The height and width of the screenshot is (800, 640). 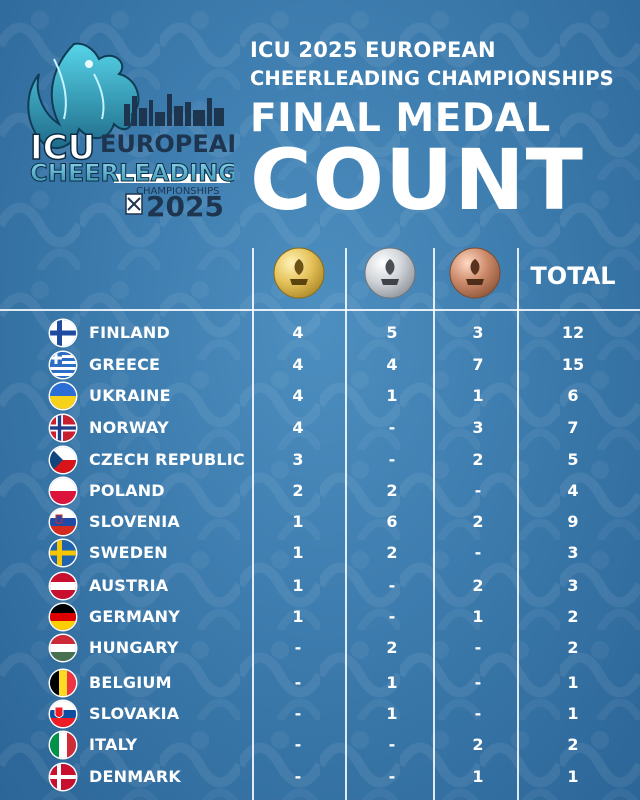 What do you see at coordinates (478, 364) in the screenshot?
I see `bronze-count: 7` at bounding box center [478, 364].